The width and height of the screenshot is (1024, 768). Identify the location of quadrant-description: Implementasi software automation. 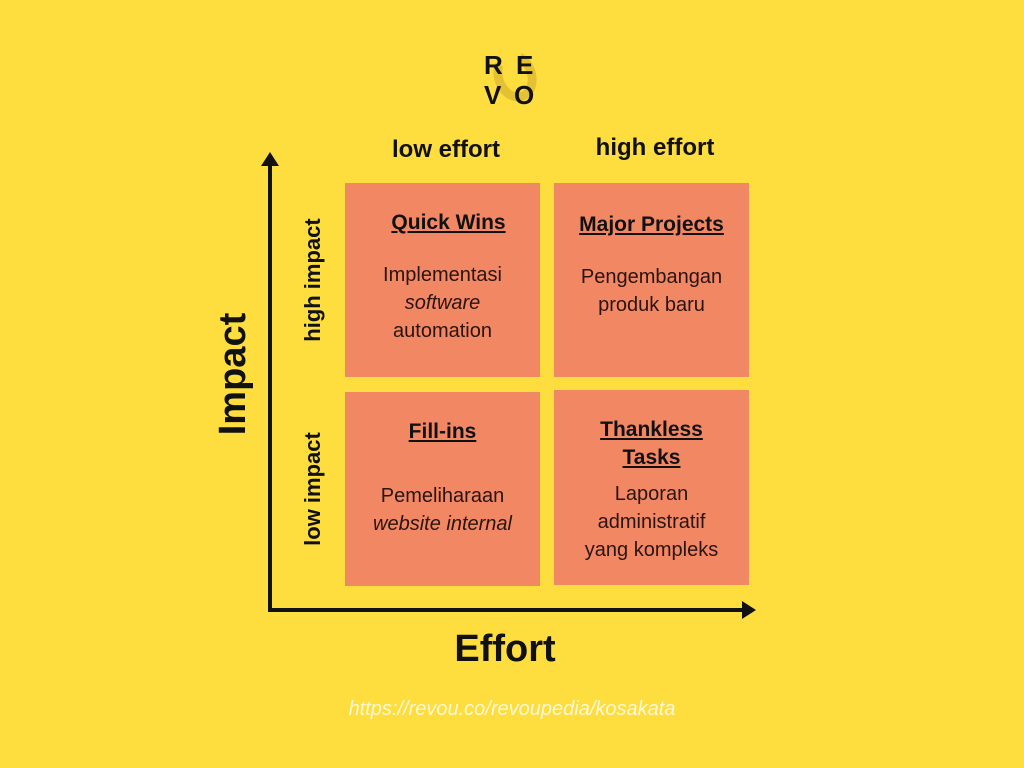
(442, 303).